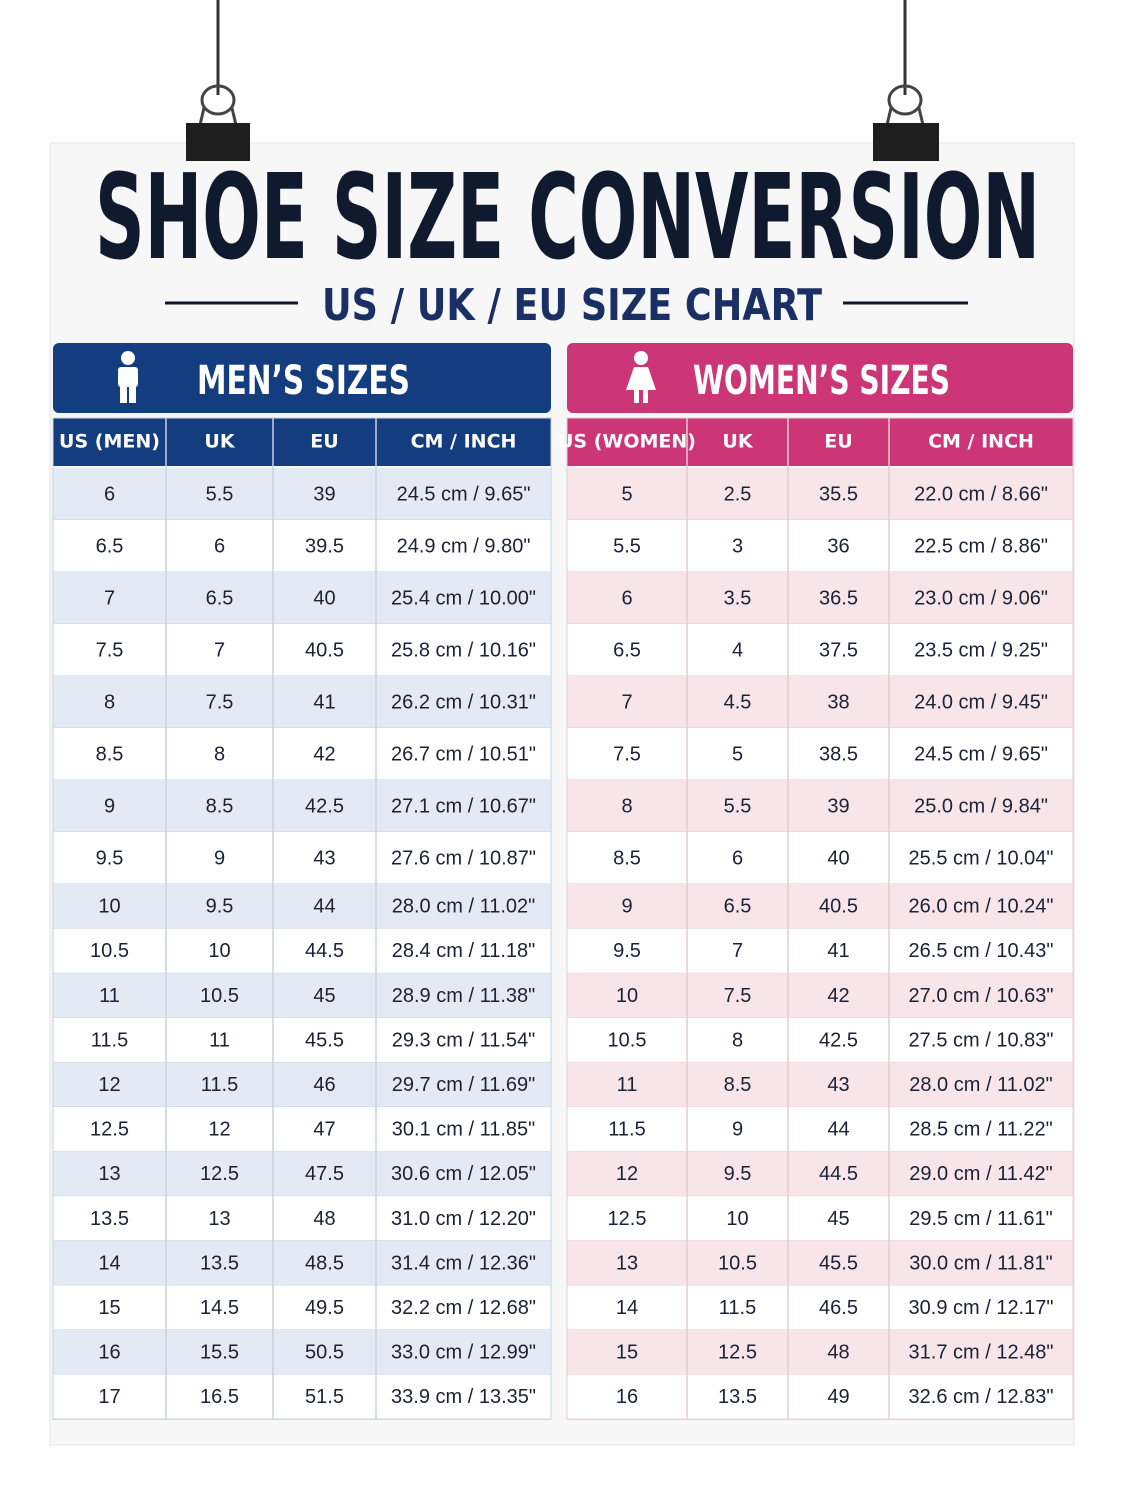 This screenshot has width=1124, height=1502. What do you see at coordinates (838, 951) in the screenshot?
I see `table-cell: 41` at bounding box center [838, 951].